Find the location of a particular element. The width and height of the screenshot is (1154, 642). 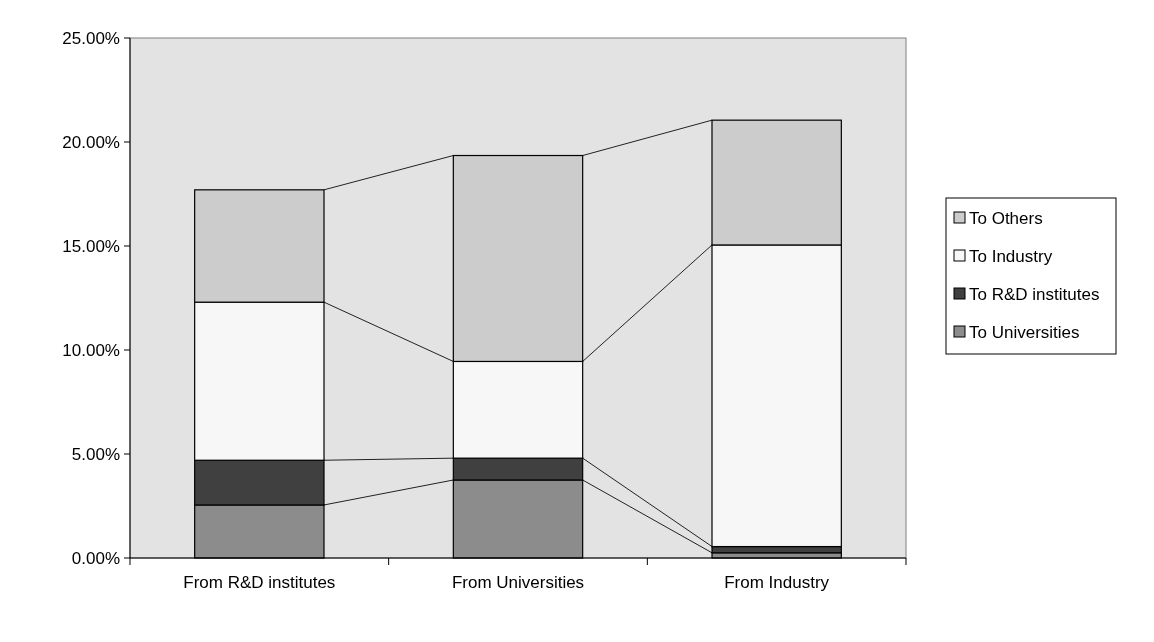

legend-label: To Universities is located at coordinates (1024, 332).